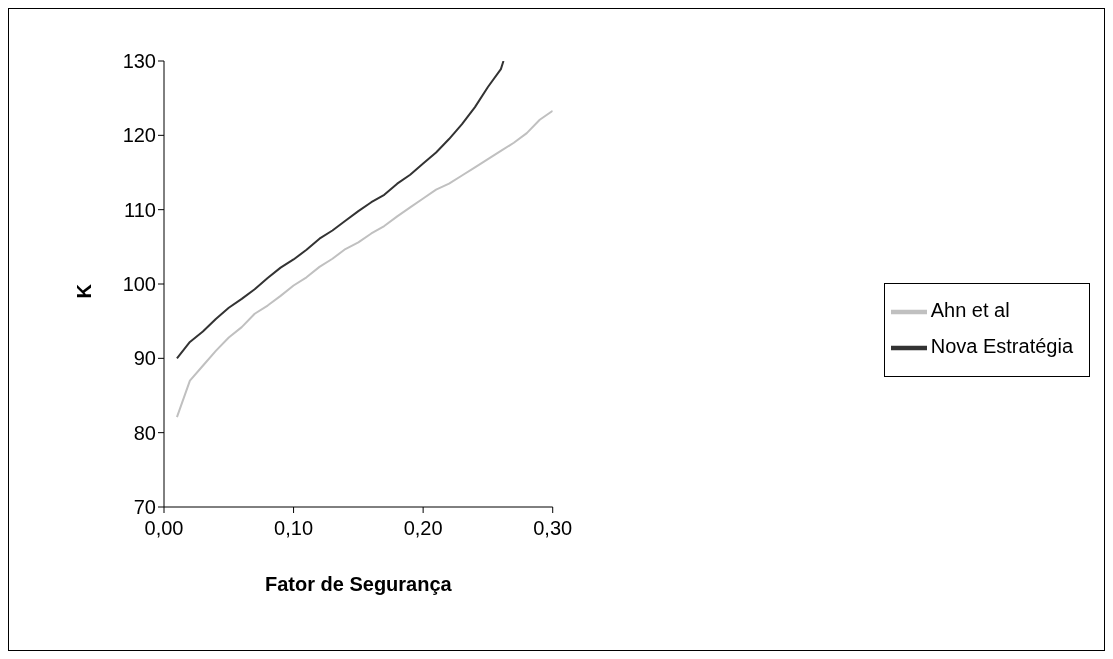 This screenshot has width=1113, height=659. What do you see at coordinates (423, 528) in the screenshot?
I see `x-tick-label: 0,20` at bounding box center [423, 528].